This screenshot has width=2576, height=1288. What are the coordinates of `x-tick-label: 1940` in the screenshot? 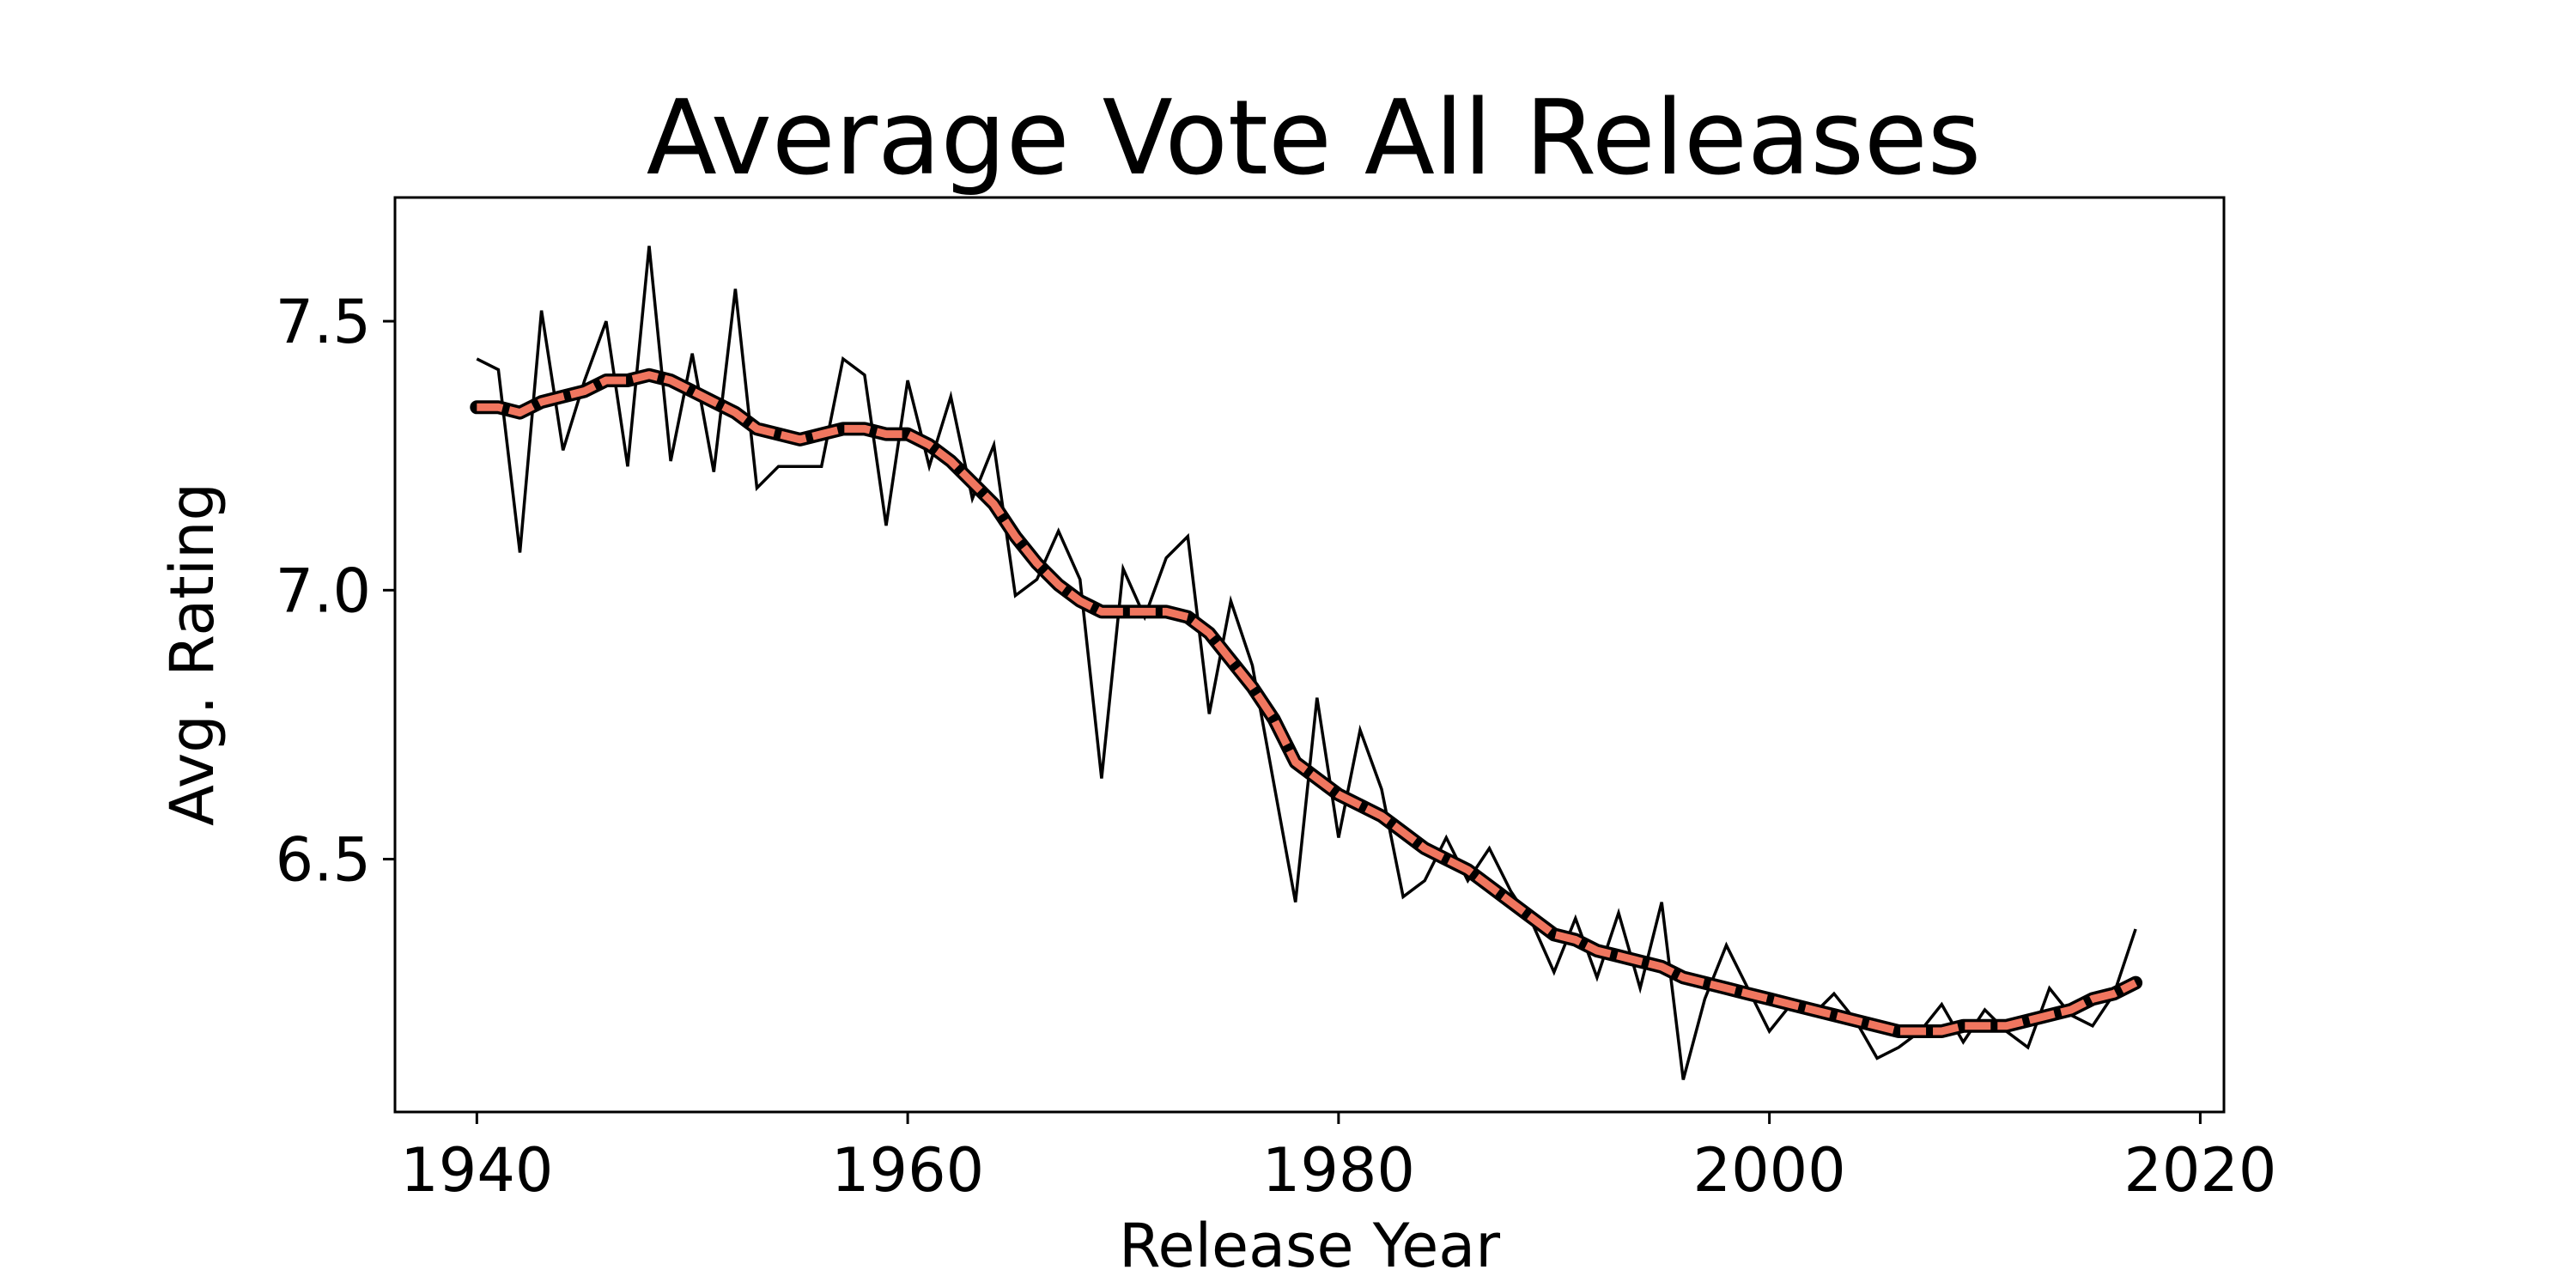 It's located at (477, 1170).